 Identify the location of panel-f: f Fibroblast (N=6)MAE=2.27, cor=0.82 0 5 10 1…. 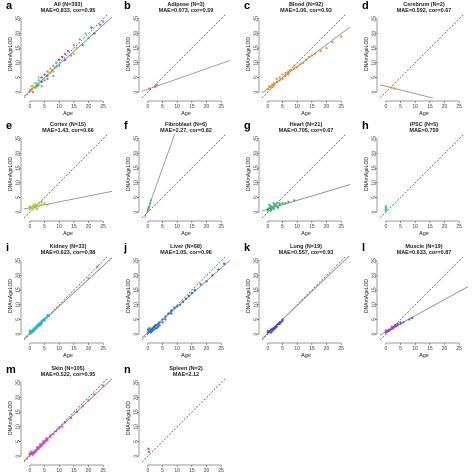
(175, 178).